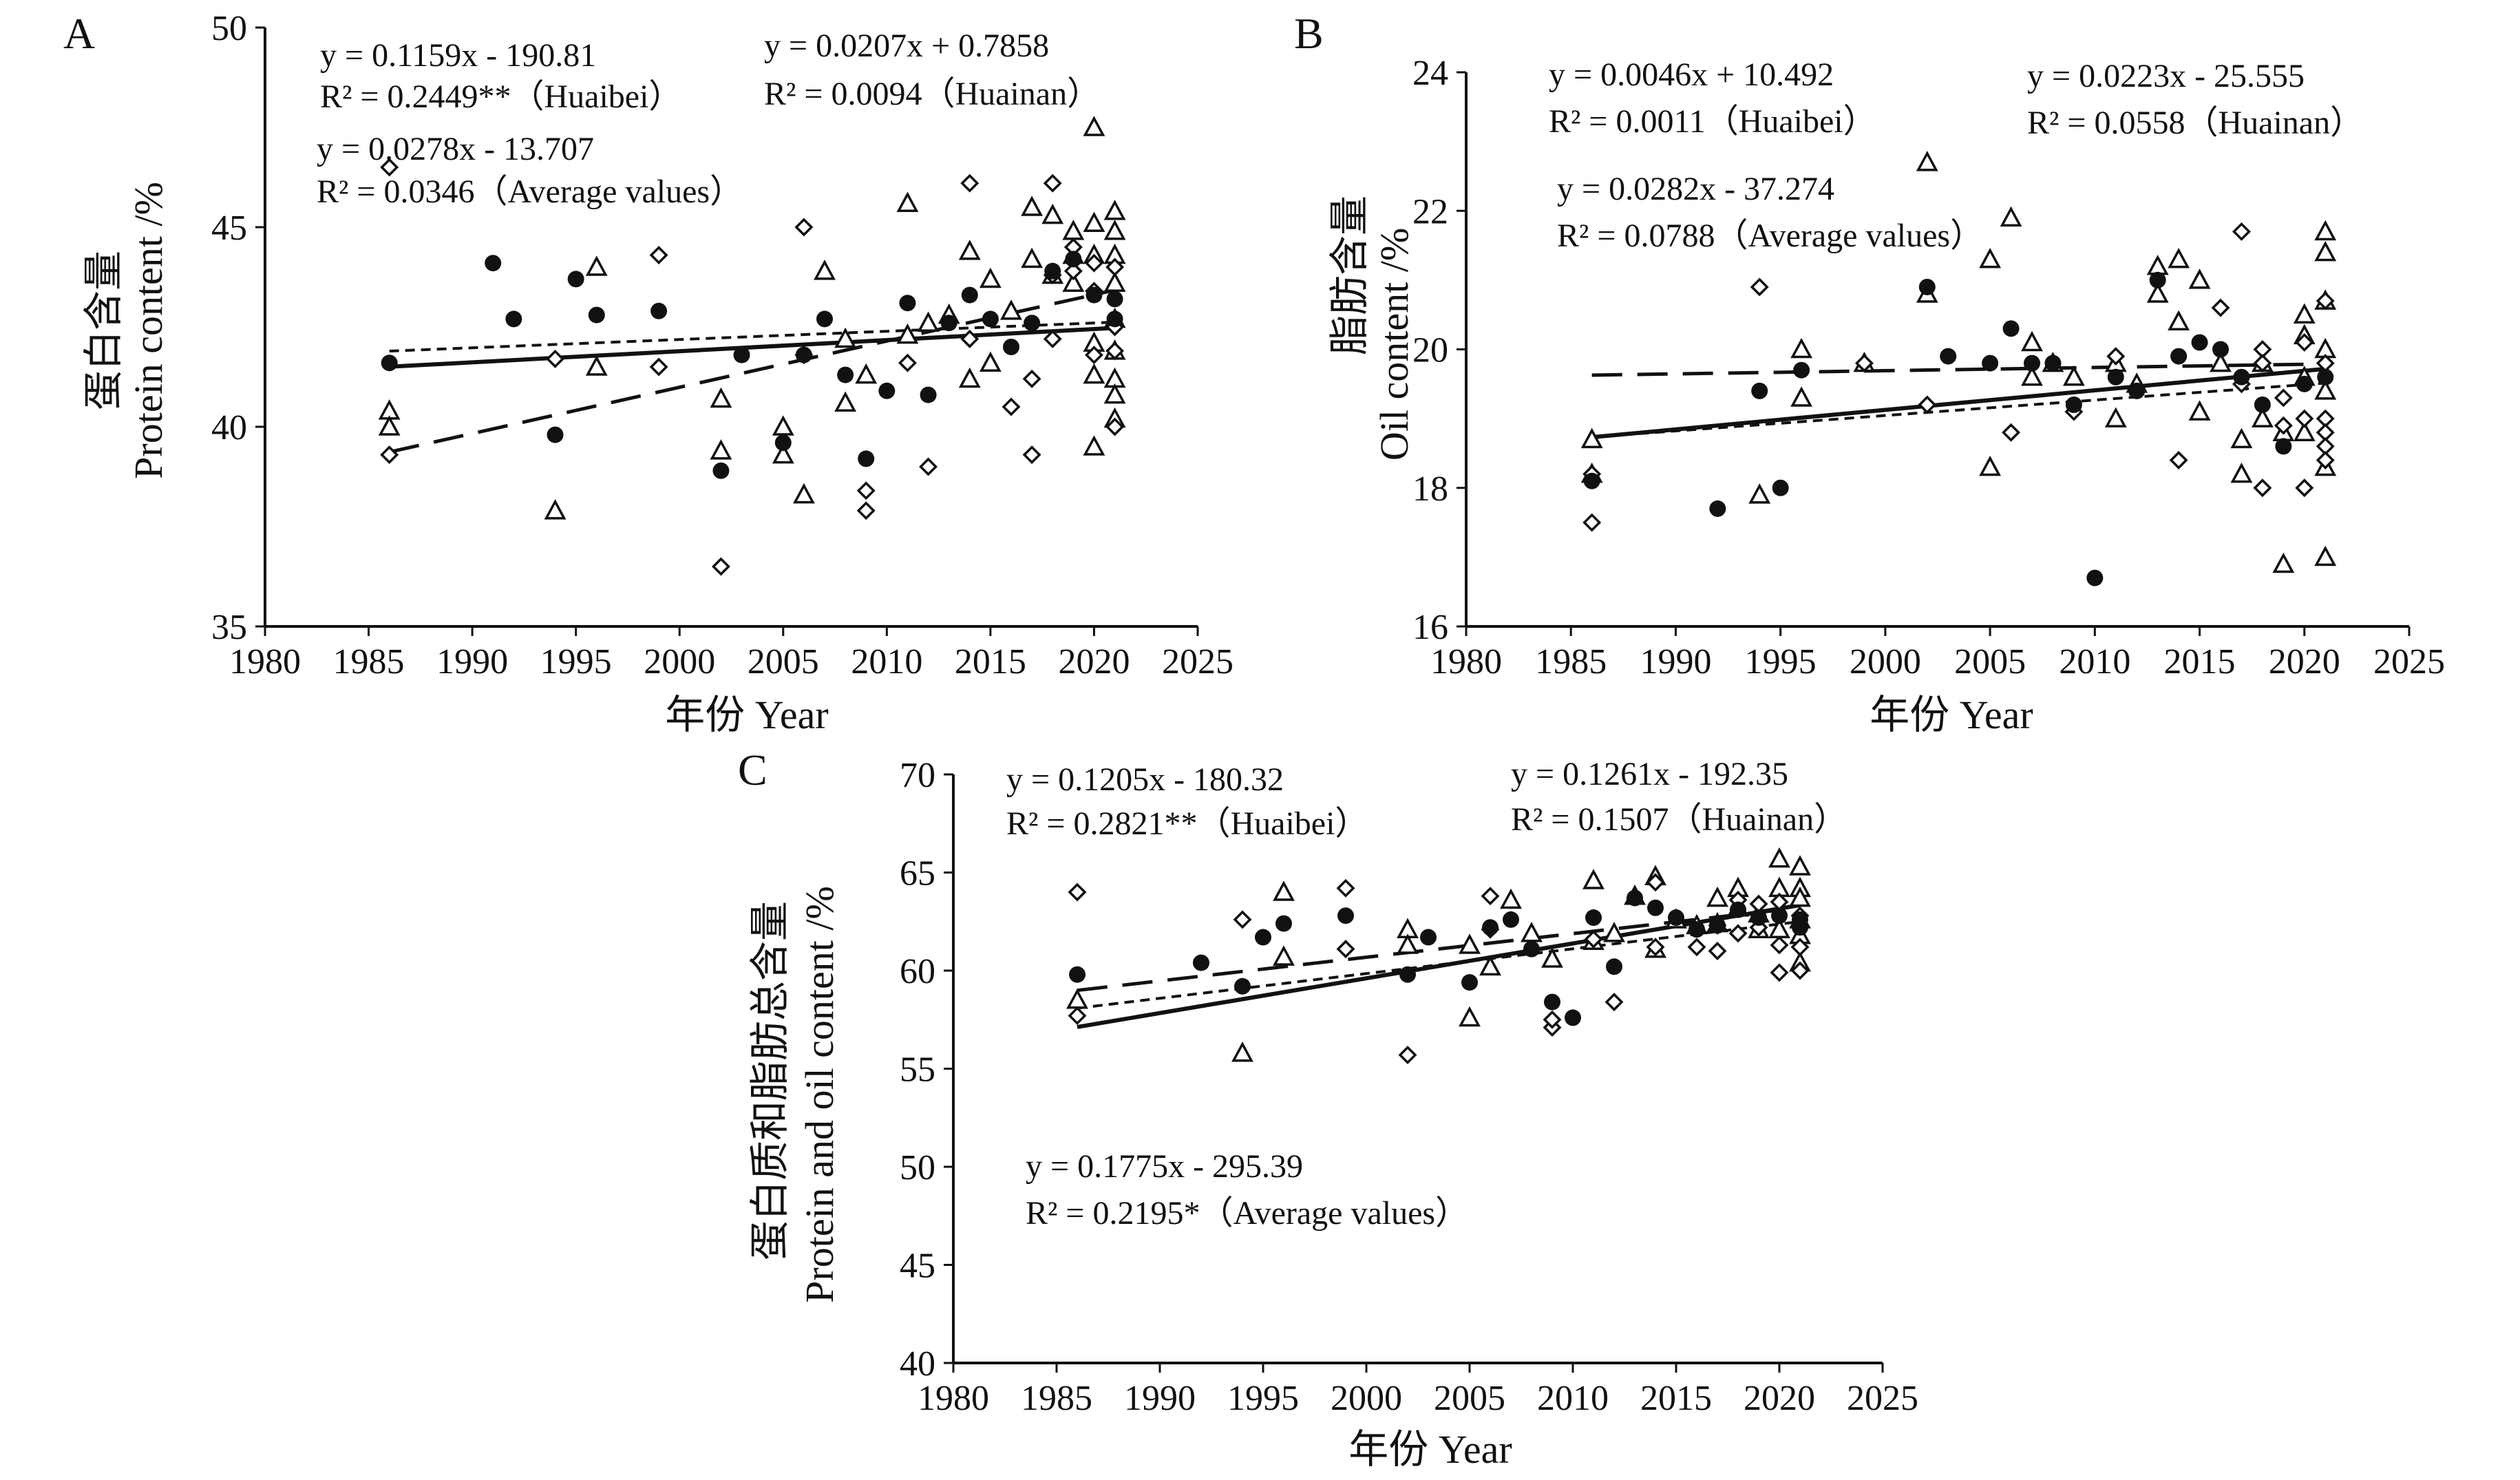  Describe the element at coordinates (1691, 74) in the screenshot. I see `eq-huaibei-line1: y = 0.0046x + 10.492` at that location.